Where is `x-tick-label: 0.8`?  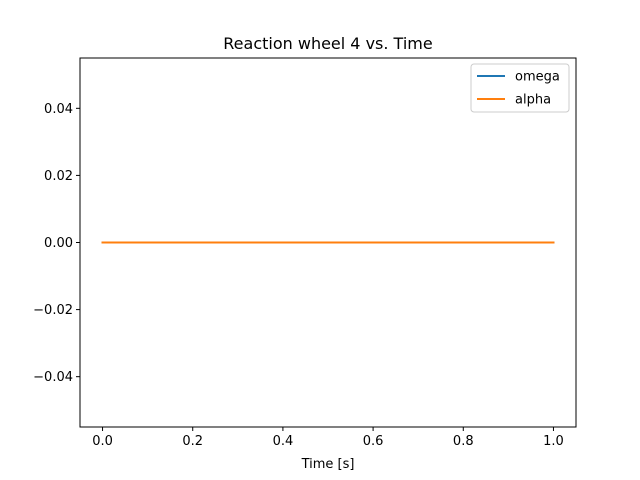
x-tick-label: 0.8 is located at coordinates (463, 441).